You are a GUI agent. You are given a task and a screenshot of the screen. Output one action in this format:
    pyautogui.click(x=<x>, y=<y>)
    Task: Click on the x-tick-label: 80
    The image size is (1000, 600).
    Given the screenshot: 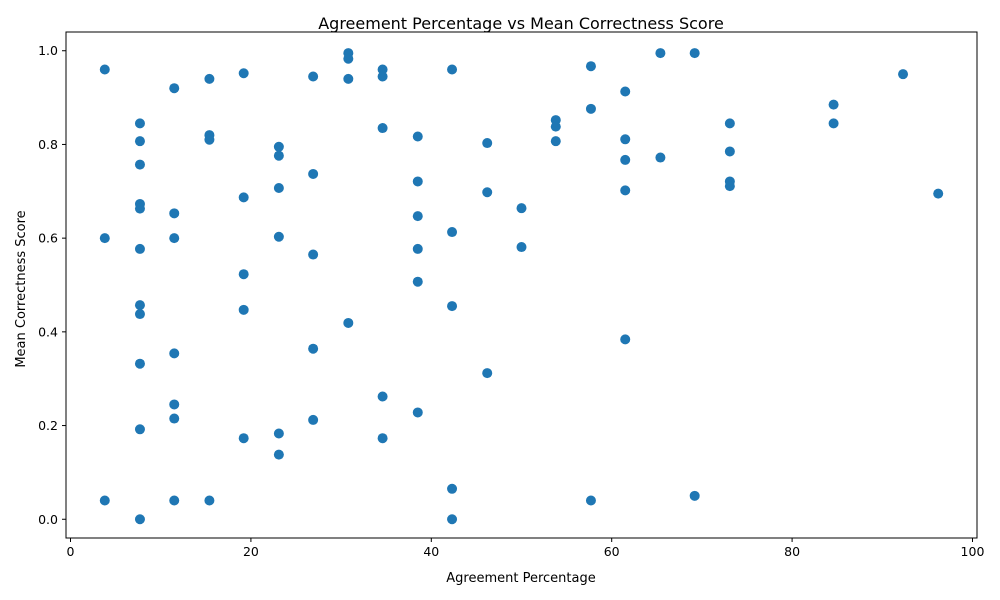 What is the action you would take?
    pyautogui.click(x=792, y=551)
    